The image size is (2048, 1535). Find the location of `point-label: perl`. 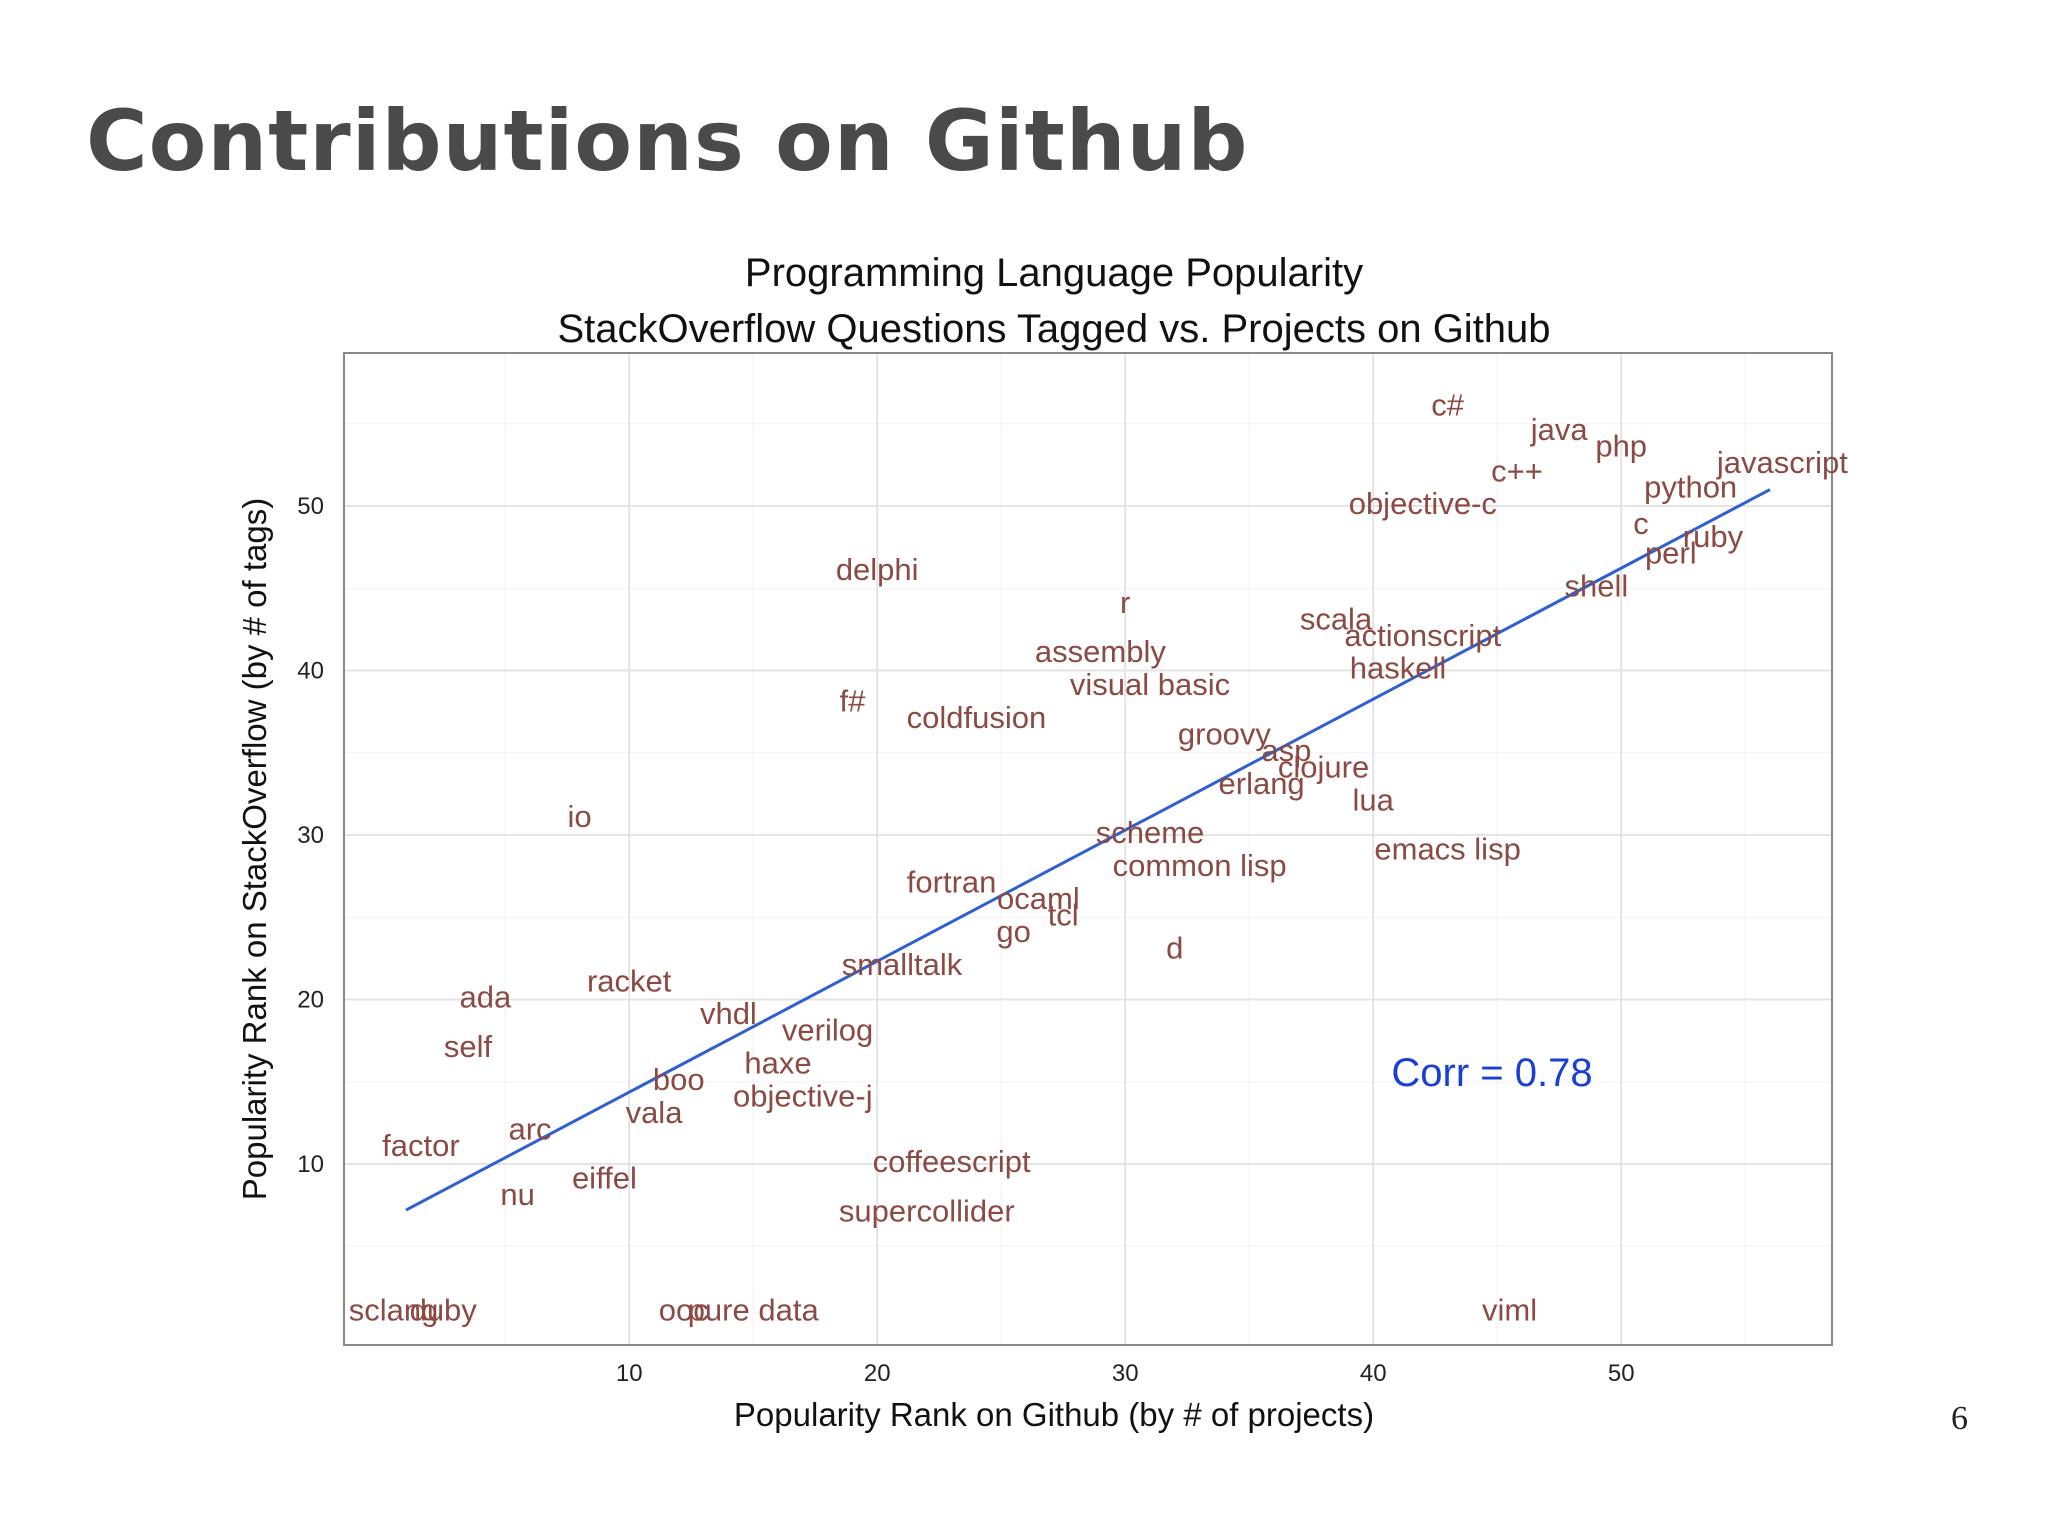

point-label: perl is located at coordinates (1671, 553).